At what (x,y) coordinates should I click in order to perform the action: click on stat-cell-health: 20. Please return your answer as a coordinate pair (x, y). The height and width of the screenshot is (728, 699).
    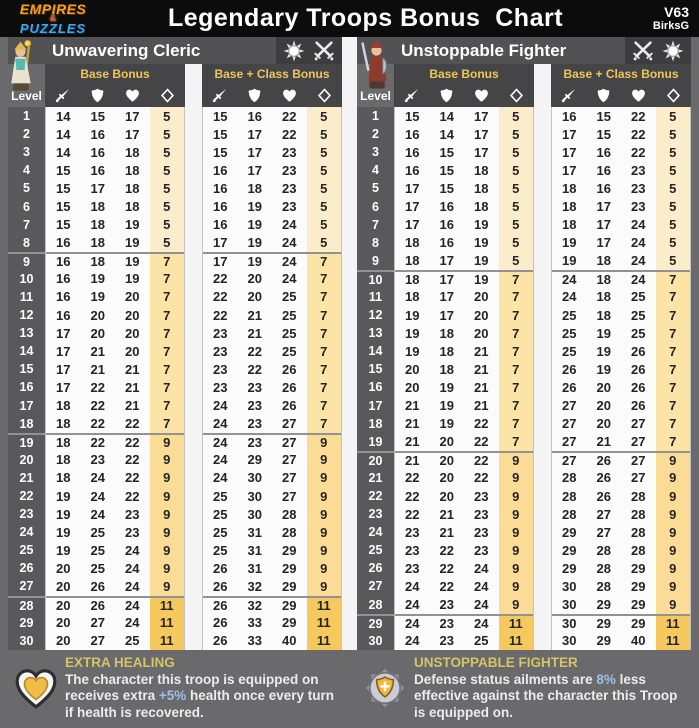
    Looking at the image, I should click on (132, 315).